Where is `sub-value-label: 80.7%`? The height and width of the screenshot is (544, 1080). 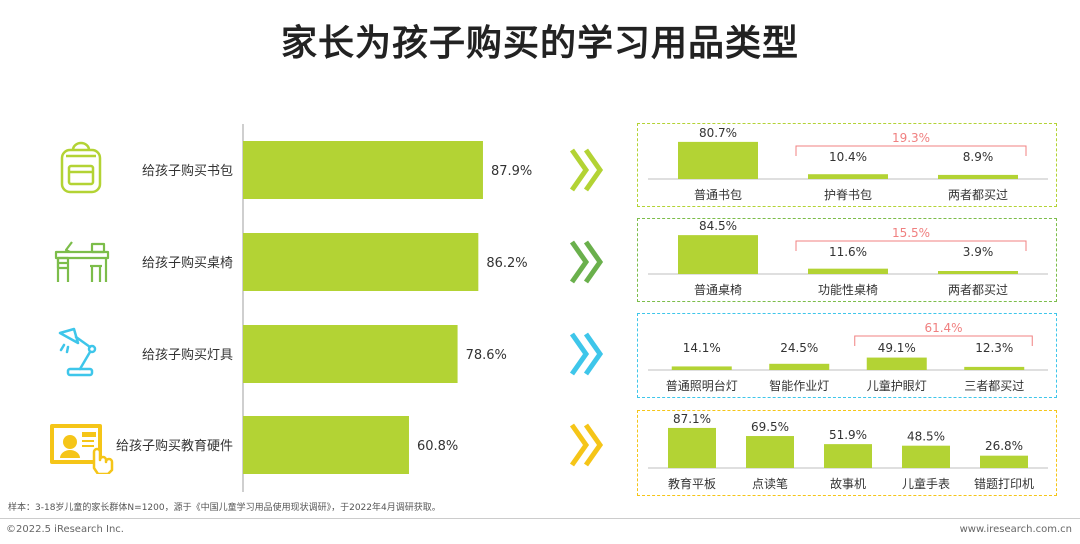 sub-value-label: 80.7% is located at coordinates (718, 133).